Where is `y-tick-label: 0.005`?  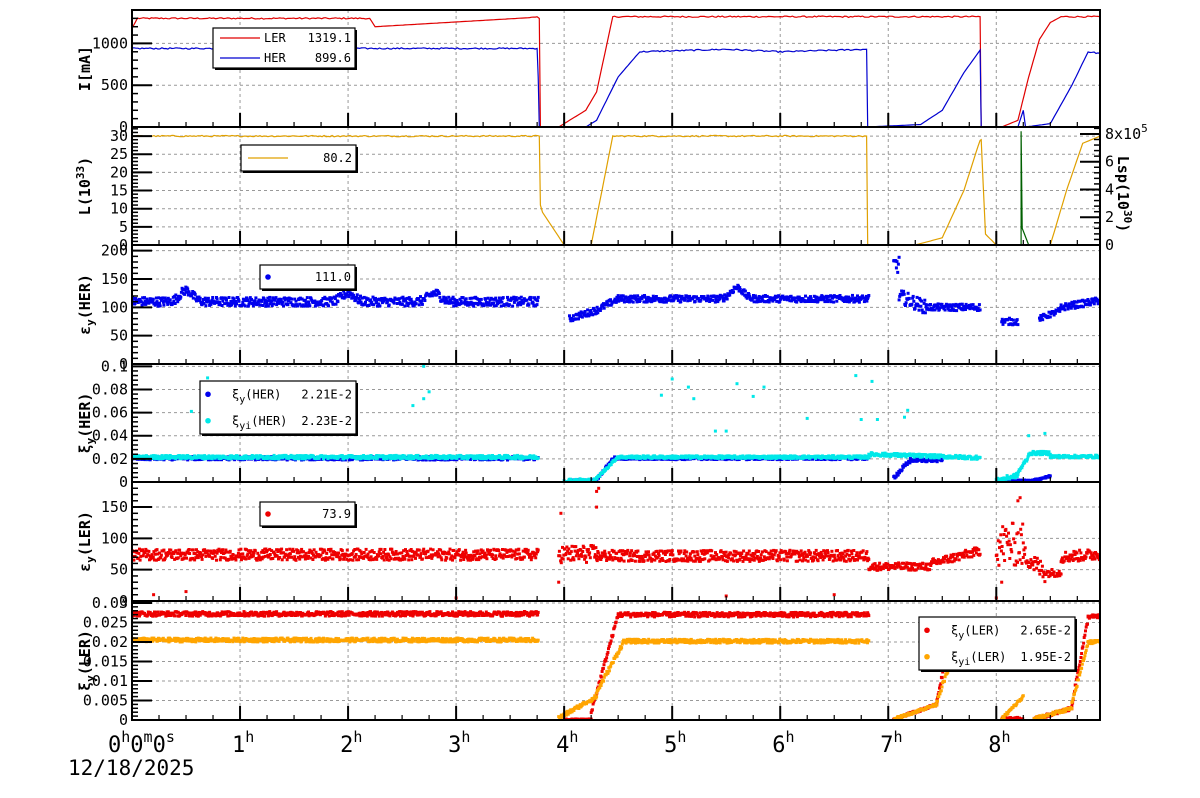
y-tick-label: 0.005 is located at coordinates (105, 700).